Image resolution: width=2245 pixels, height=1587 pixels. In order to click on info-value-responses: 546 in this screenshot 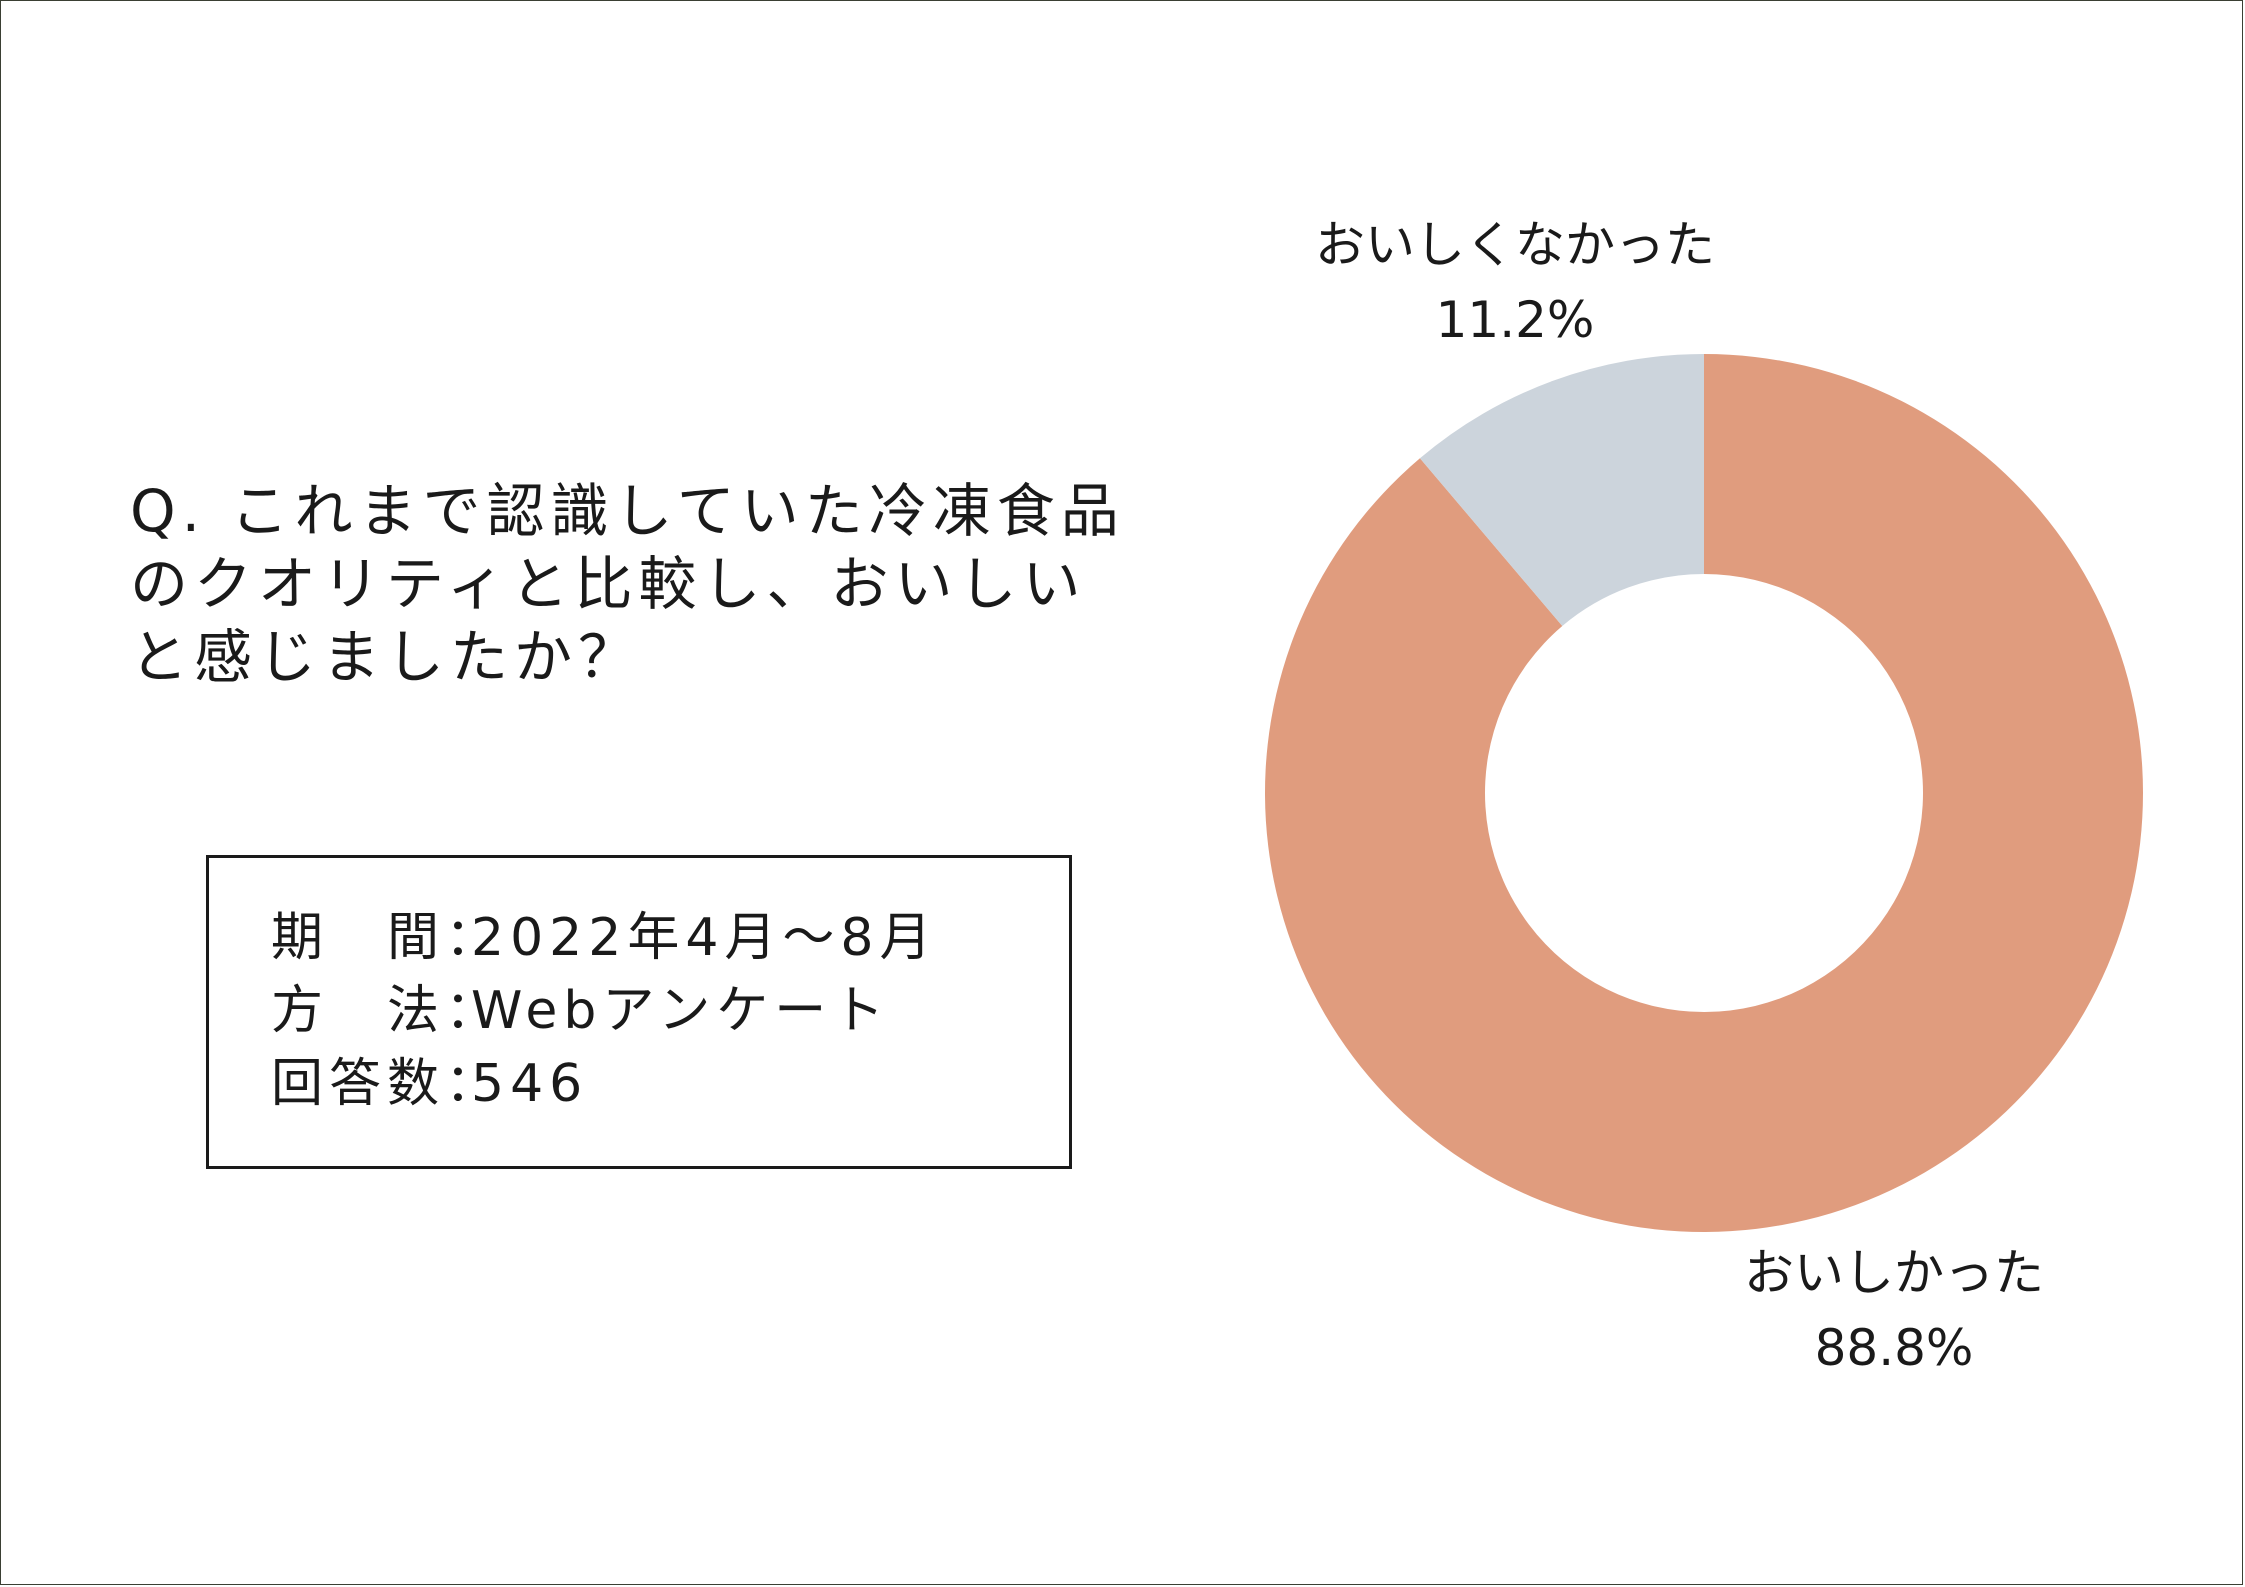, I will do `click(530, 1084)`.